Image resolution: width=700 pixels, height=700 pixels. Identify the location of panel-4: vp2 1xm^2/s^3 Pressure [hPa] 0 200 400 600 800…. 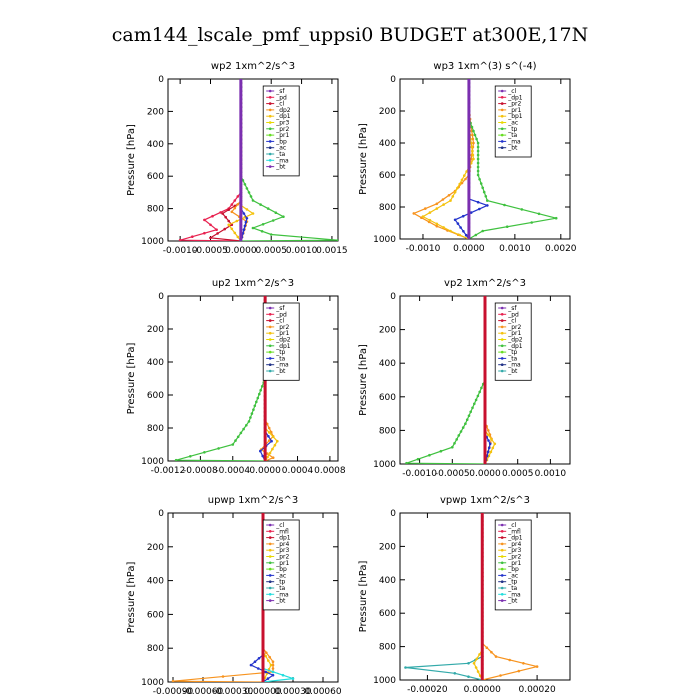
(464, 378).